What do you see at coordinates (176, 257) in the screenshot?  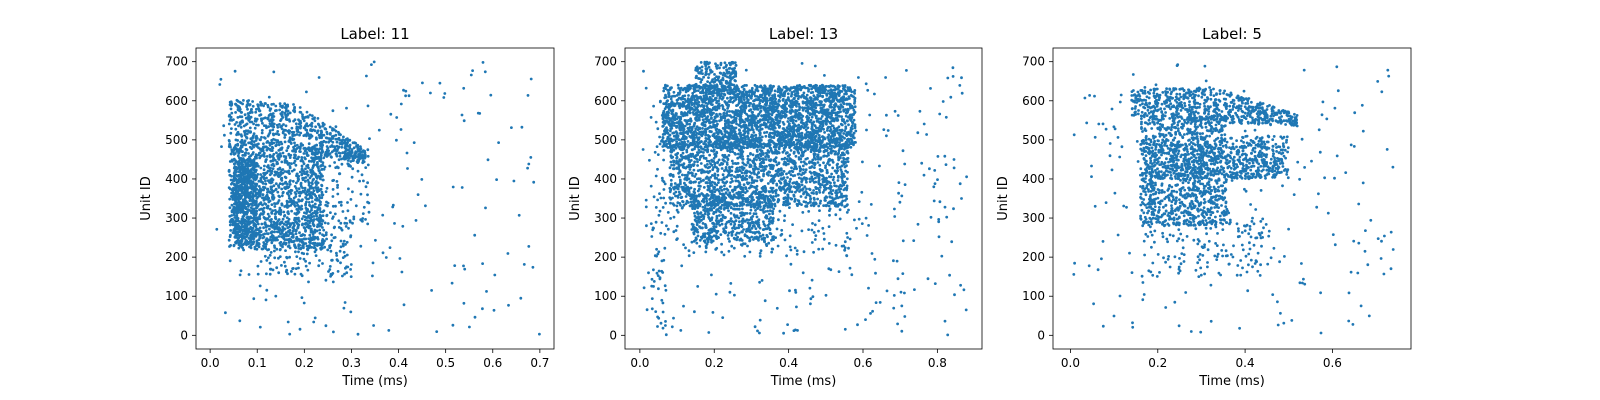 I see `y-tick-label: 200` at bounding box center [176, 257].